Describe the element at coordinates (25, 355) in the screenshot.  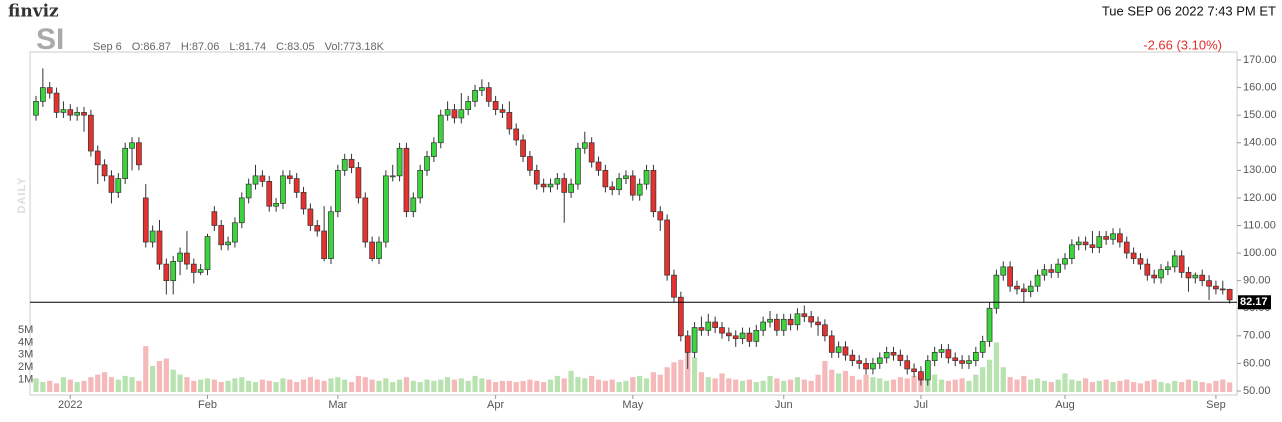
I see `volume-tick-label: 3M` at that location.